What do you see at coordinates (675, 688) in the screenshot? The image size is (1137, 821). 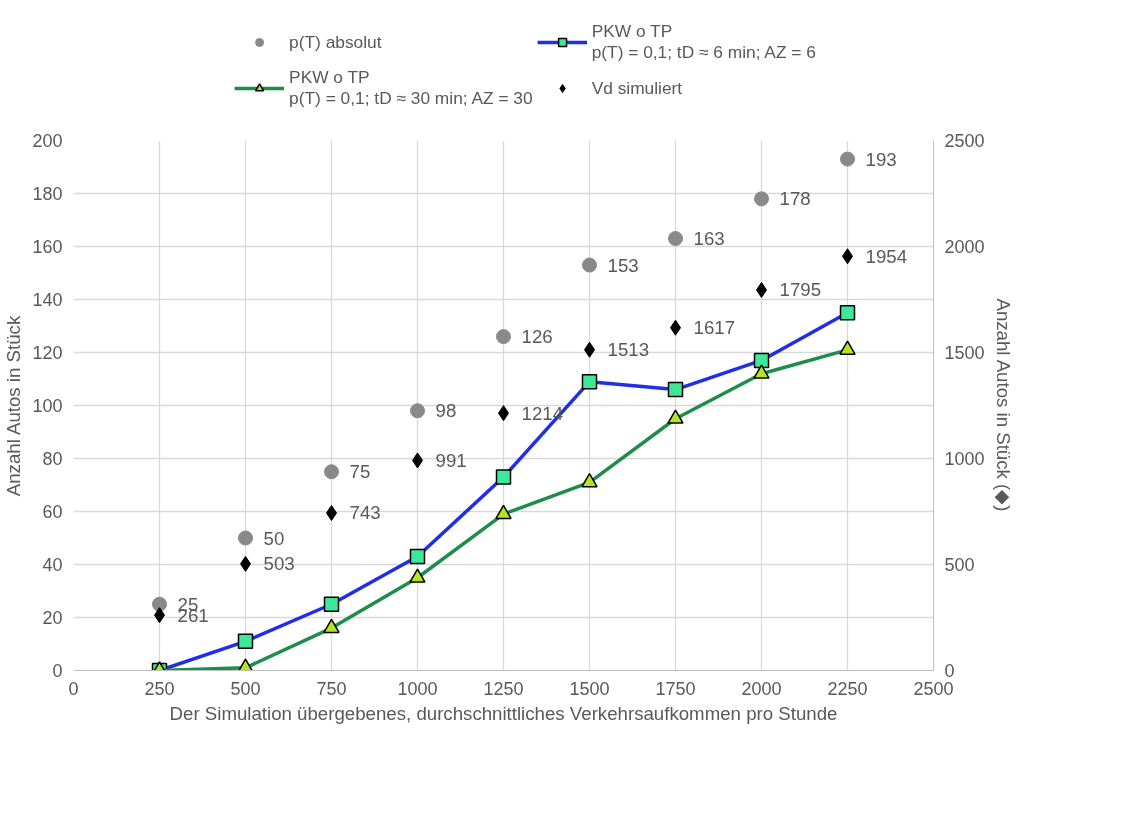 I see `x-tick-label: 1750` at bounding box center [675, 688].